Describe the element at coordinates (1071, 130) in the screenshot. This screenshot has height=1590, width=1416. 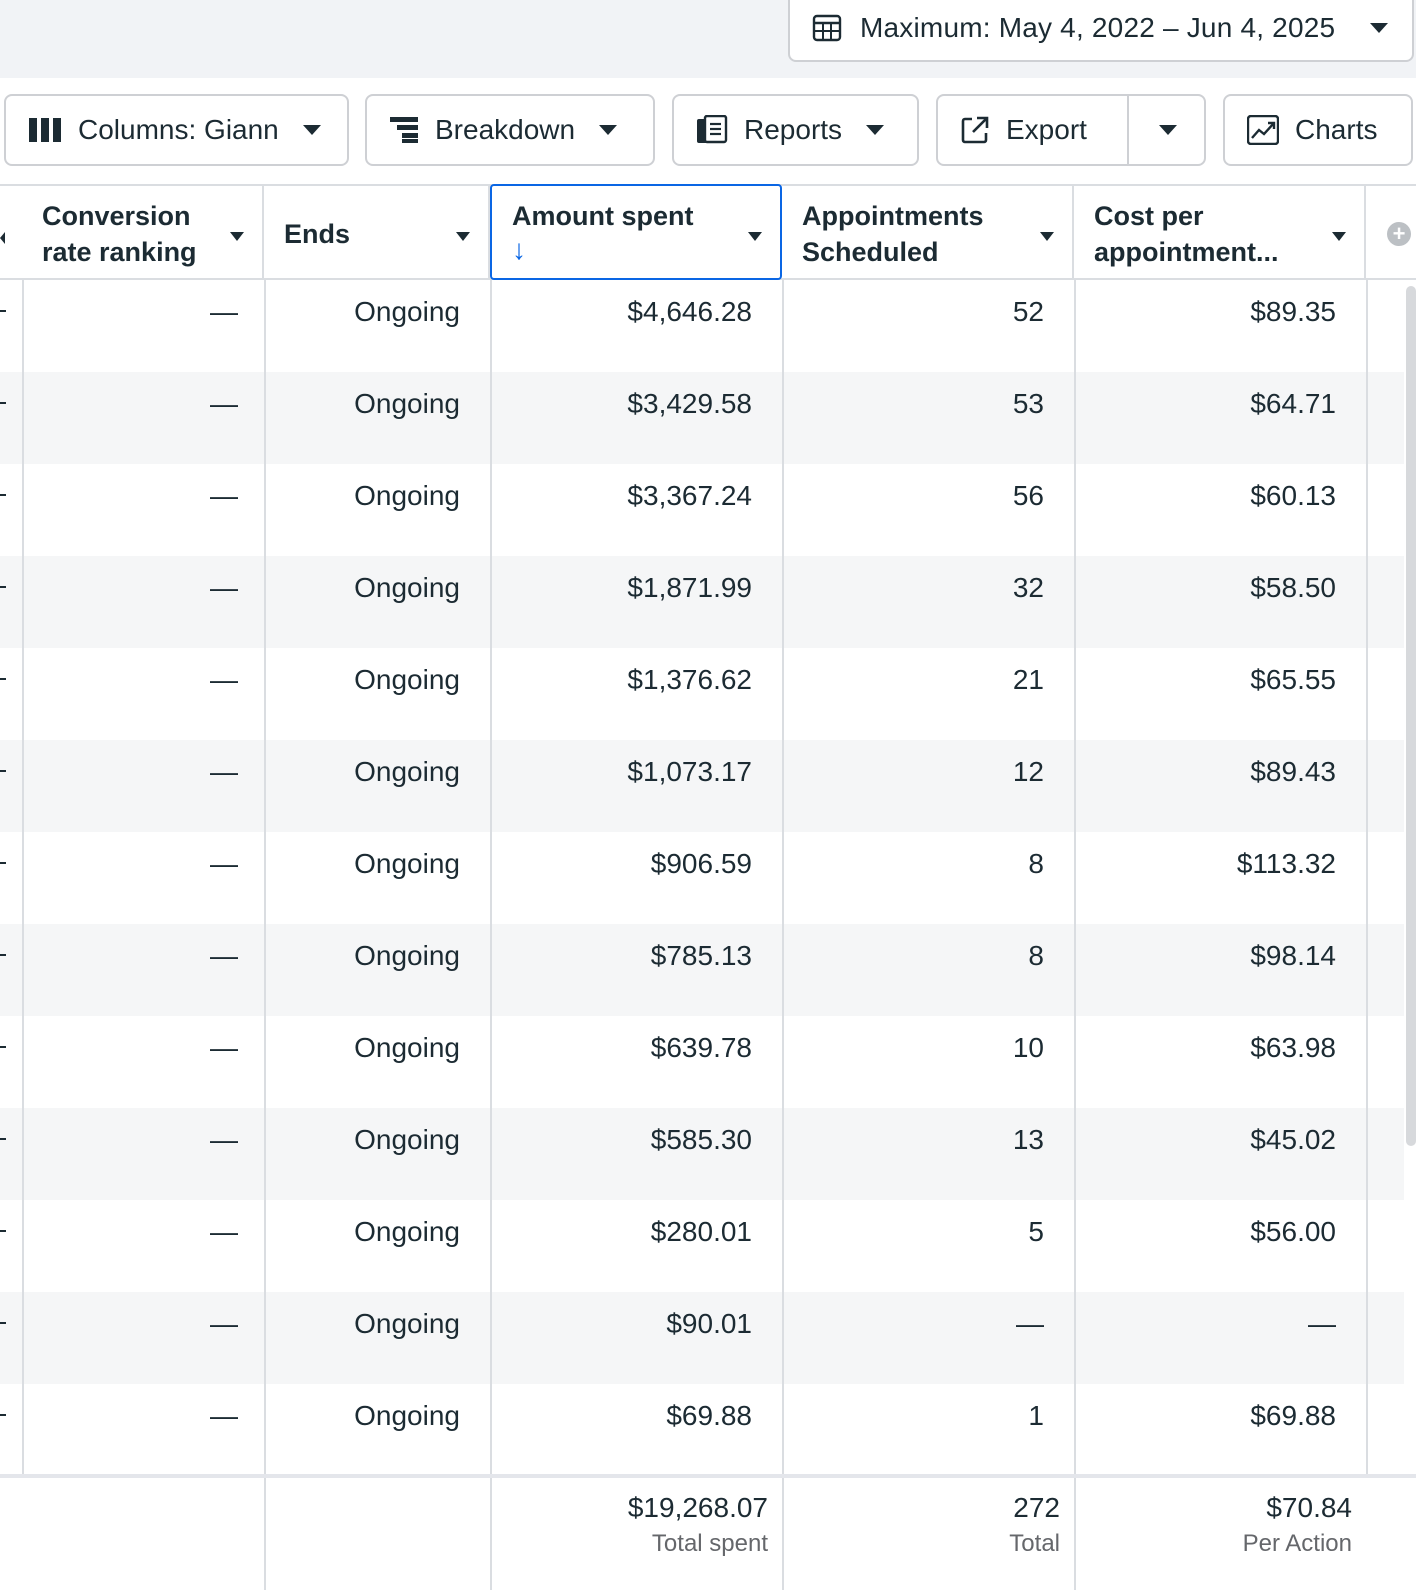
I see `export-button: Export` at that location.